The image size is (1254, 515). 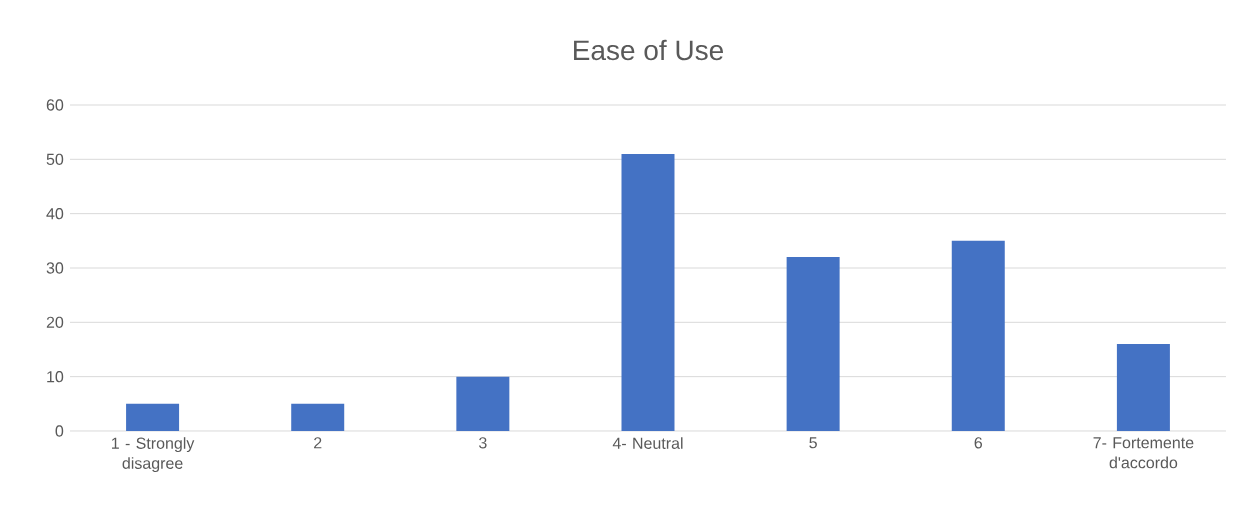 I want to click on x-tick-label: 7- Fortemente d'accordo, so click(x=1143, y=453).